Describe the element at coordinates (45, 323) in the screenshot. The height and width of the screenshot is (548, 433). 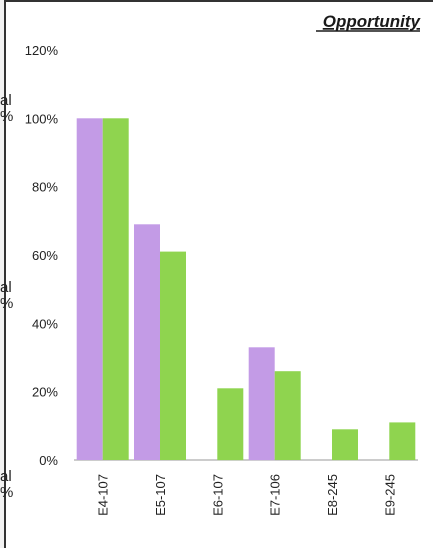
I see `y-tick-label: 40%` at that location.